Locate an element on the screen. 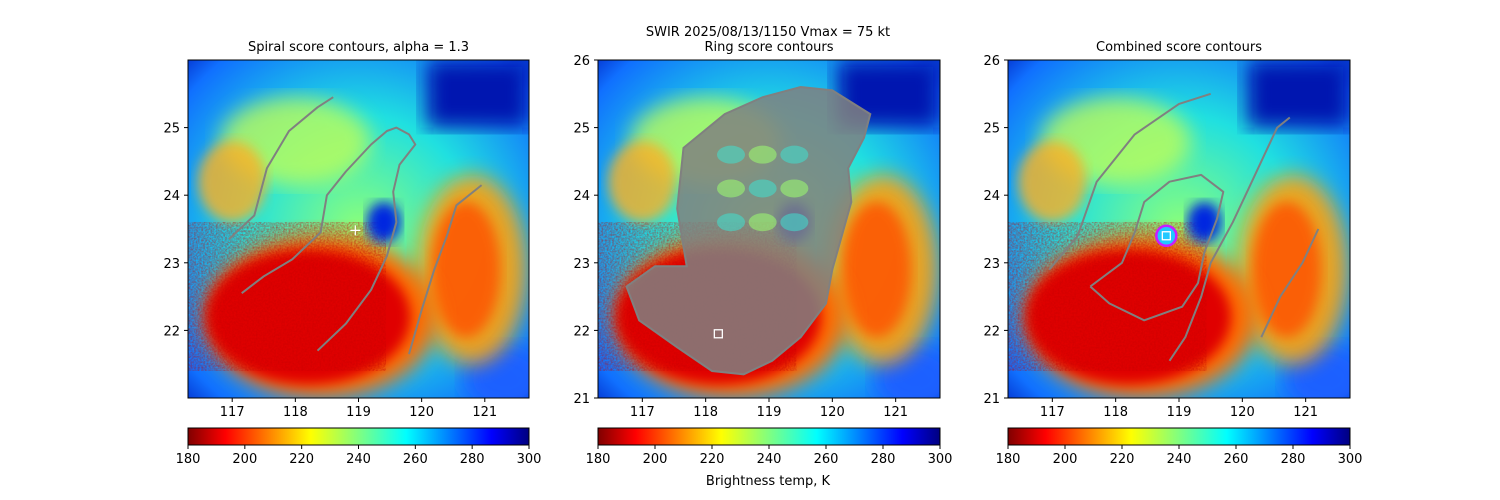 The height and width of the screenshot is (500, 1500). center-circle-marker is located at coordinates (1166, 236).